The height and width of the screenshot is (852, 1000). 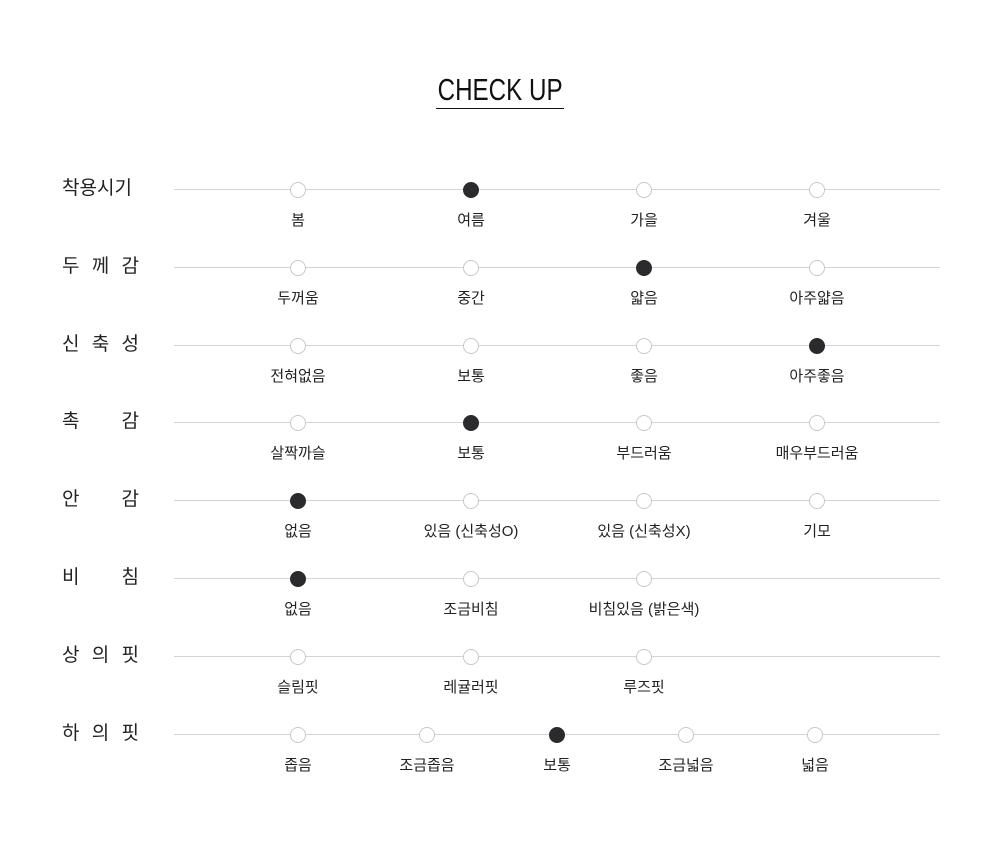 I want to click on row-label: 상 의 핏, so click(x=100, y=655).